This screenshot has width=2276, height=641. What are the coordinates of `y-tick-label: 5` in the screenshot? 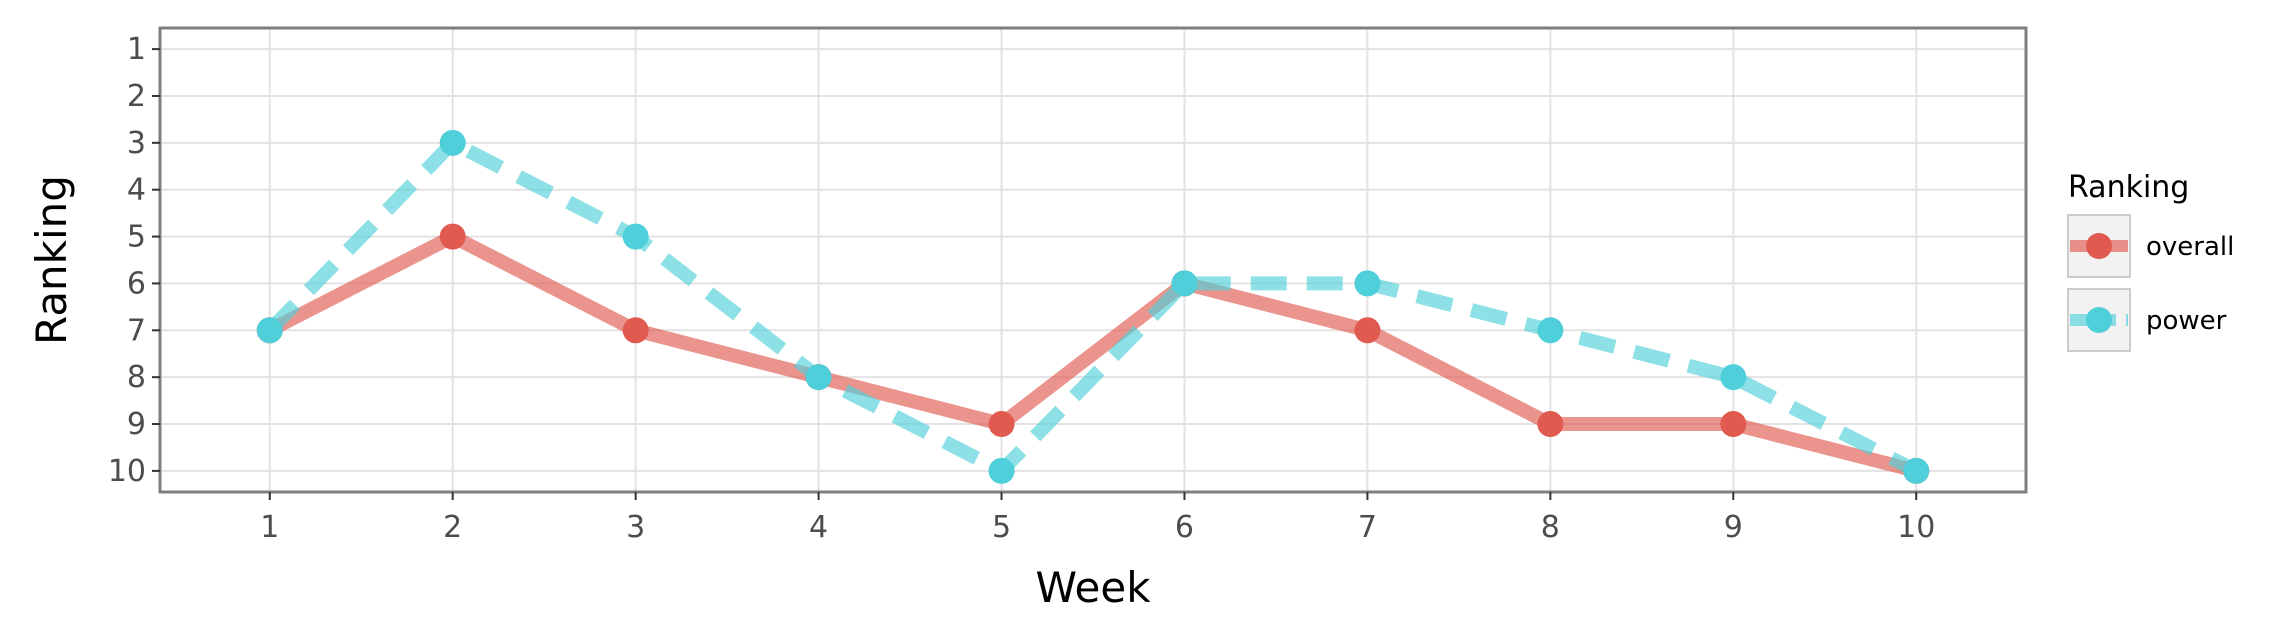 It's located at (136, 237).